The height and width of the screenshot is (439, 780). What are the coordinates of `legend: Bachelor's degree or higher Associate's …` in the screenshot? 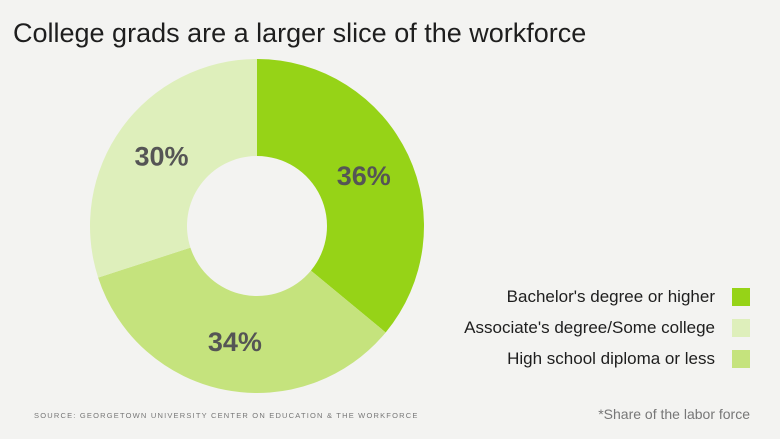 It's located at (607, 327).